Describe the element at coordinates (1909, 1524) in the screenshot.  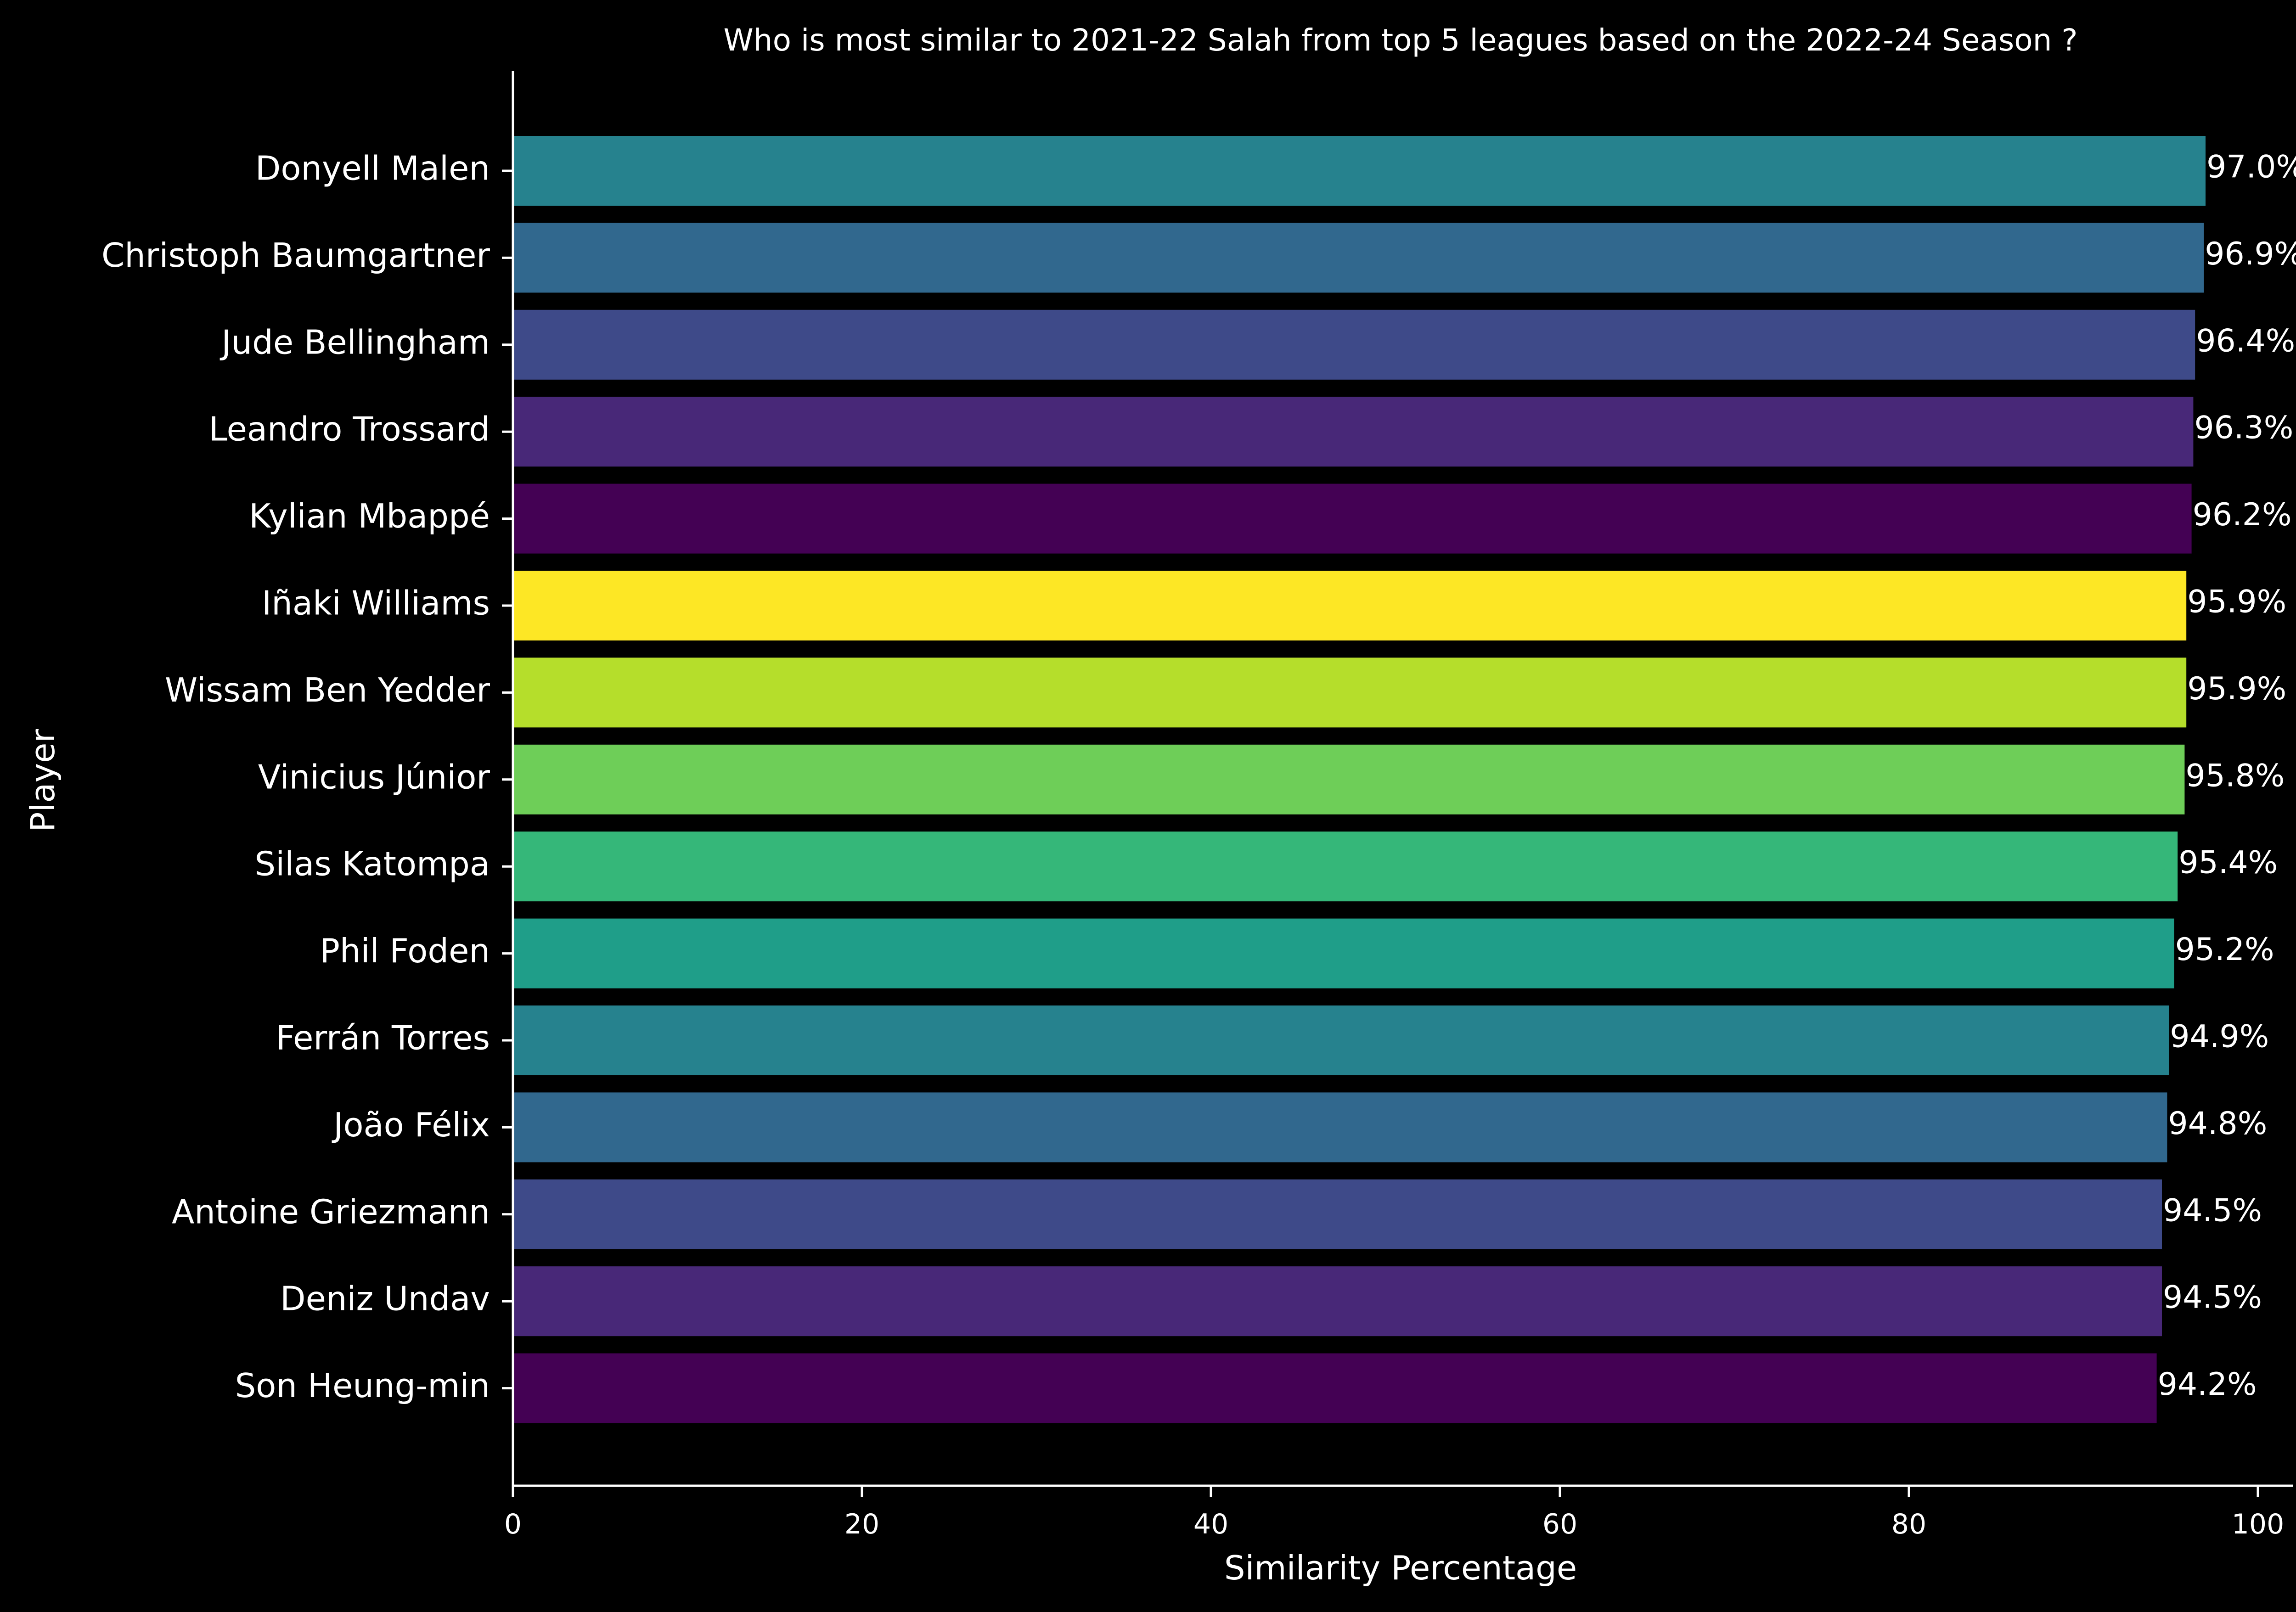
I see `x-tick-label: 80` at that location.